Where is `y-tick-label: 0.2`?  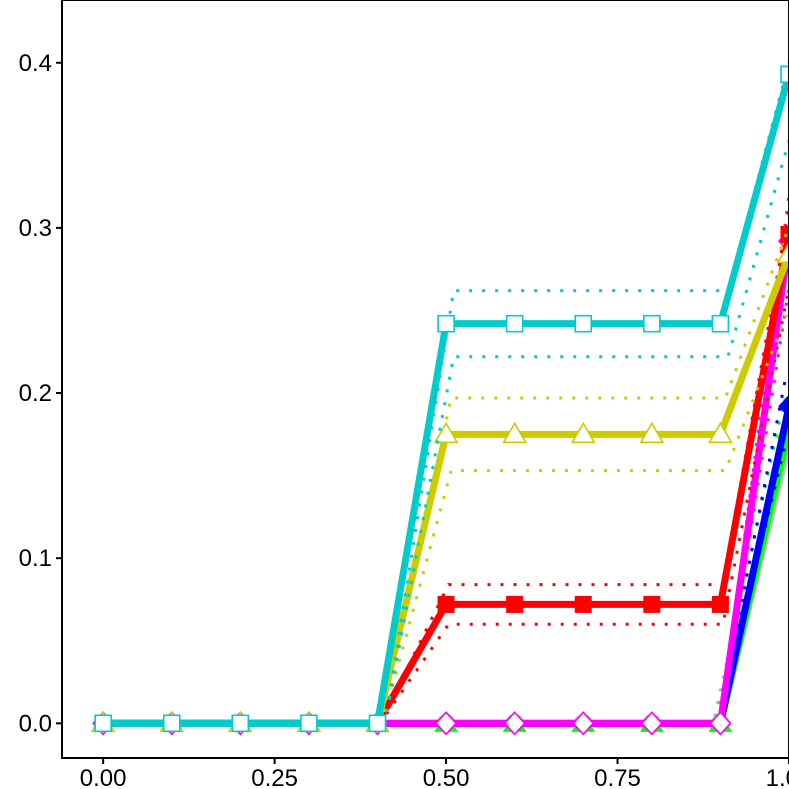 y-tick-label: 0.2 is located at coordinates (35, 393).